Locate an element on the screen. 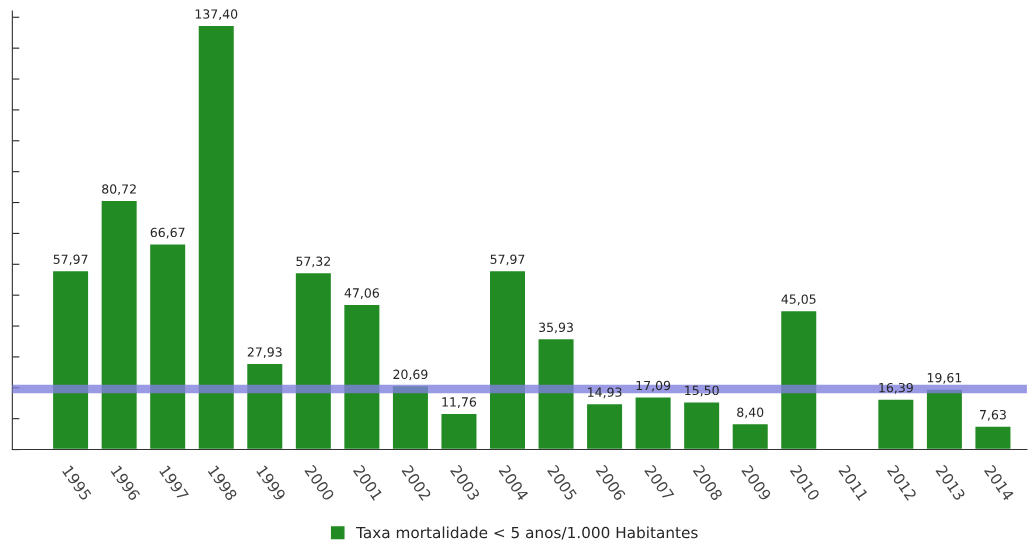 The height and width of the screenshot is (555, 1030). data-label: 57,32 is located at coordinates (313, 262).